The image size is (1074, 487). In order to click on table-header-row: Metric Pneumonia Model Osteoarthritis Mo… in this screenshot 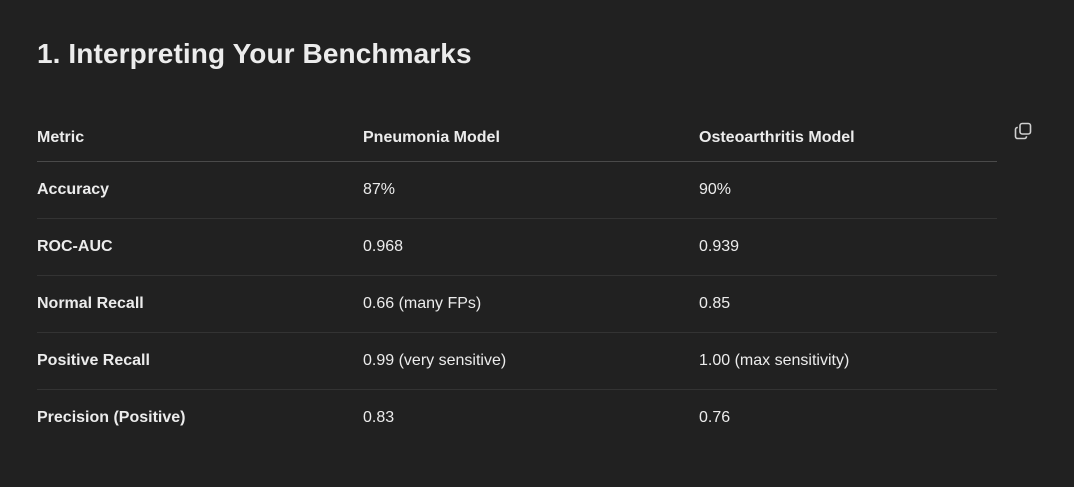, I will do `click(517, 135)`.